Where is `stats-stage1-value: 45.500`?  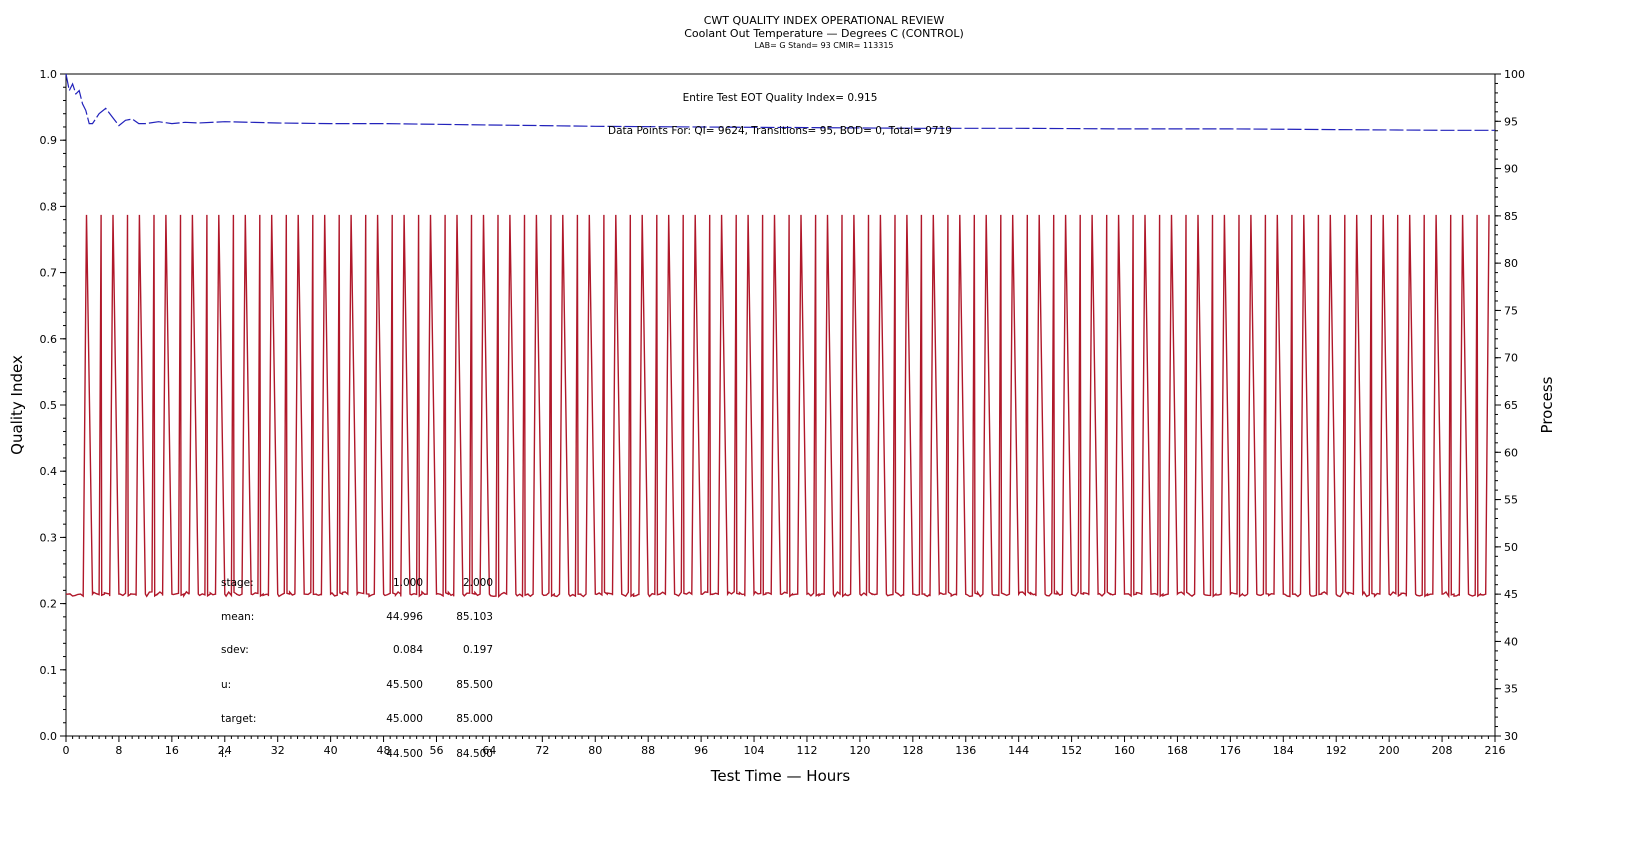
stats-stage1-value: 45.500 is located at coordinates (404, 685).